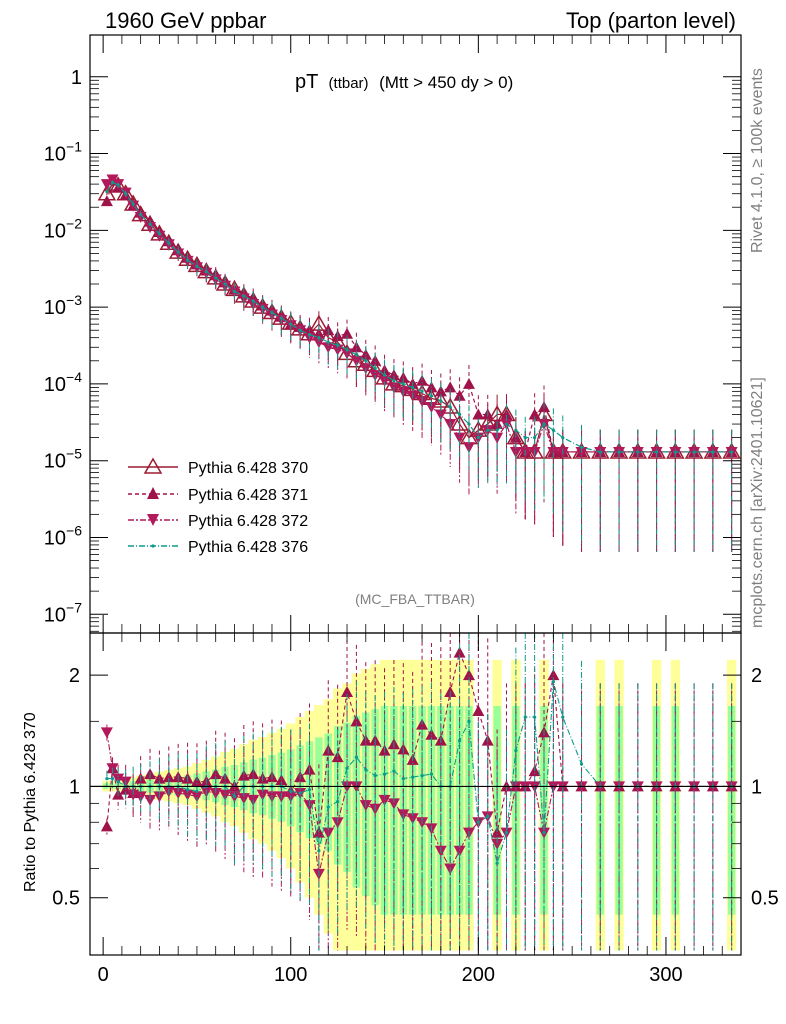 The height and width of the screenshot is (1024, 786). What do you see at coordinates (74, 676) in the screenshot?
I see `ratio-ytick-label: 2` at bounding box center [74, 676].